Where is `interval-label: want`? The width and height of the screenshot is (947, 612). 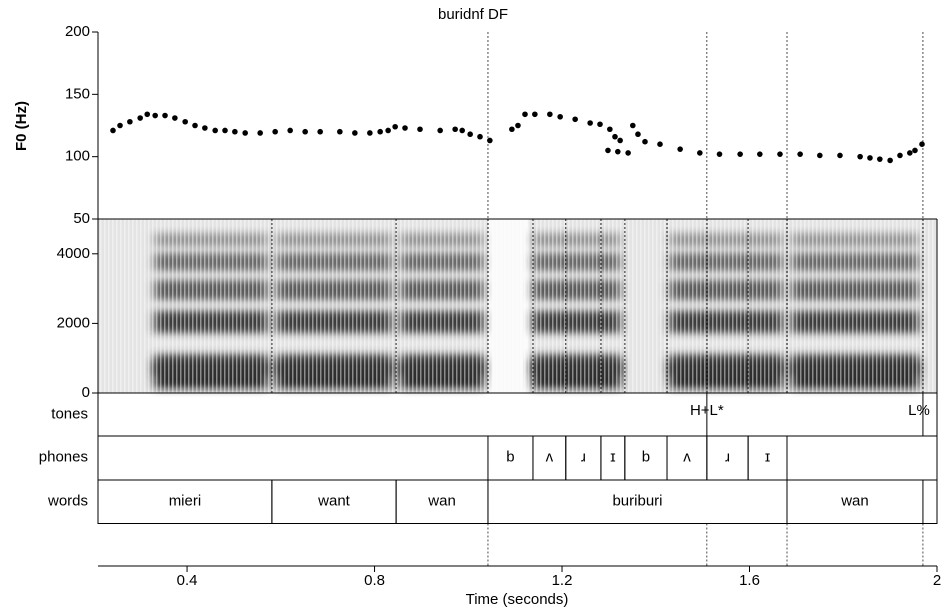 interval-label: want is located at coordinates (334, 501).